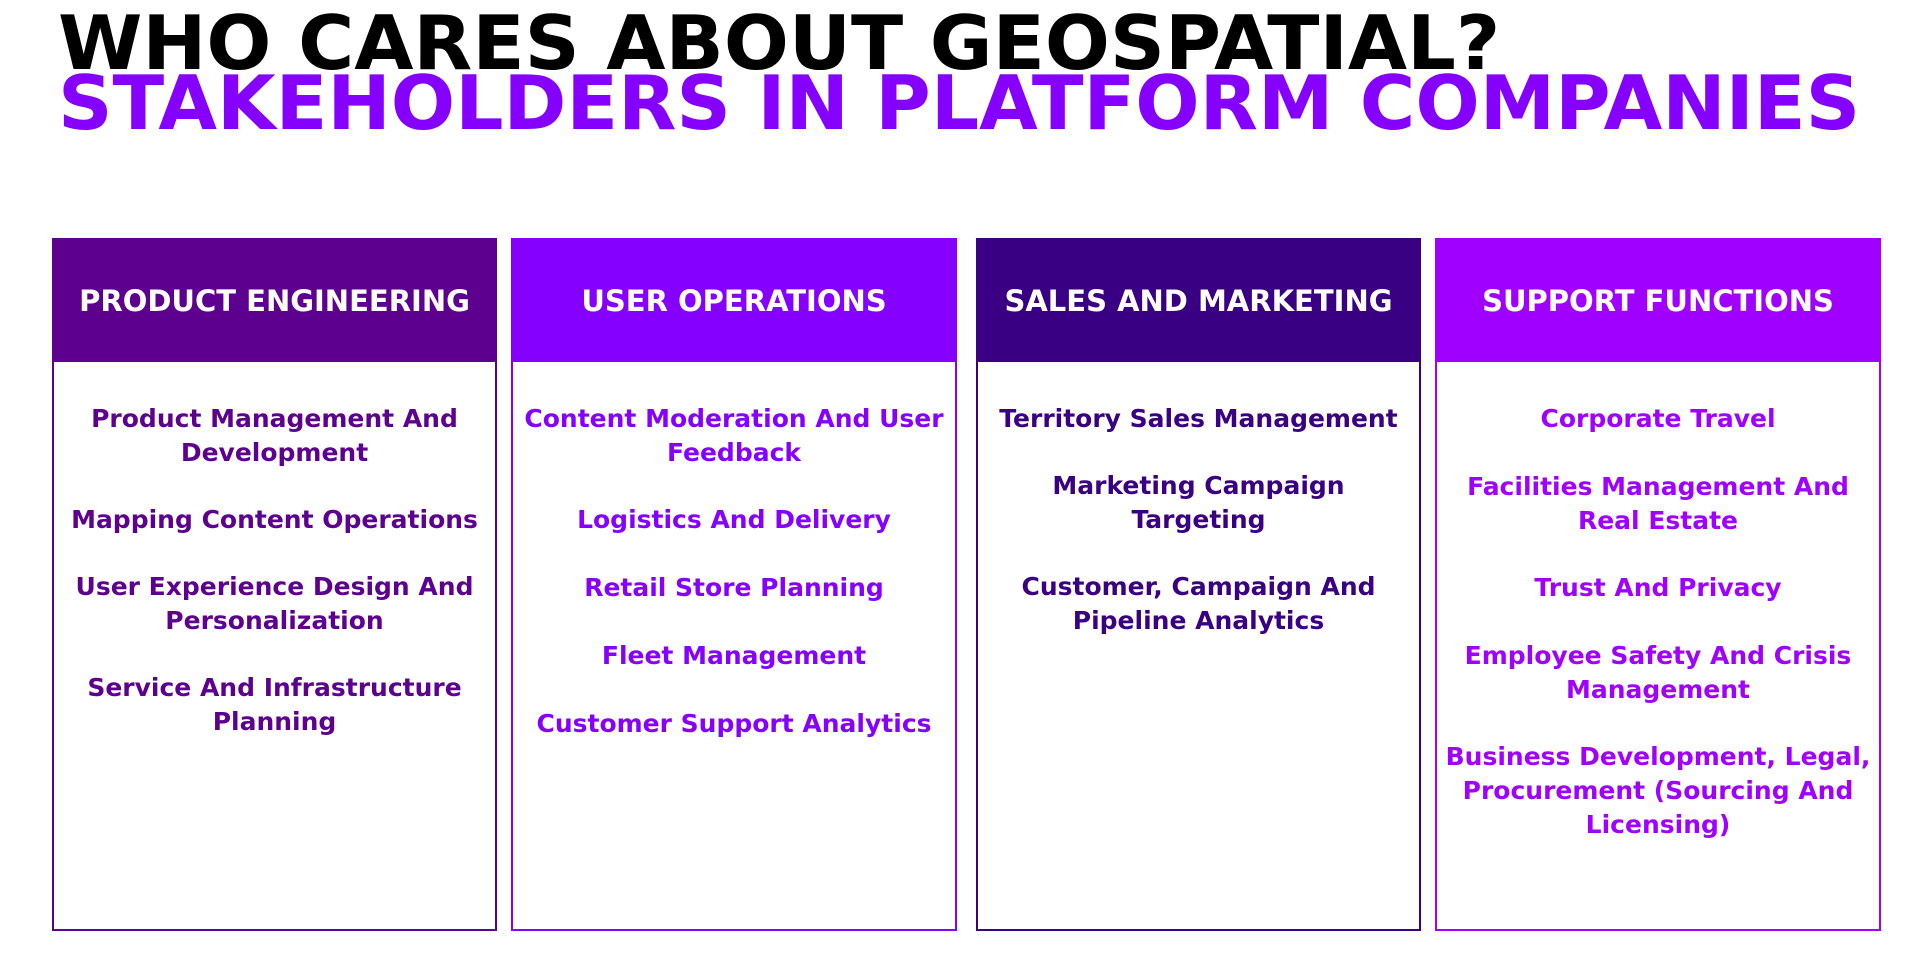 The width and height of the screenshot is (1913, 974). I want to click on column-header-user-operations: User Operations, so click(734, 301).